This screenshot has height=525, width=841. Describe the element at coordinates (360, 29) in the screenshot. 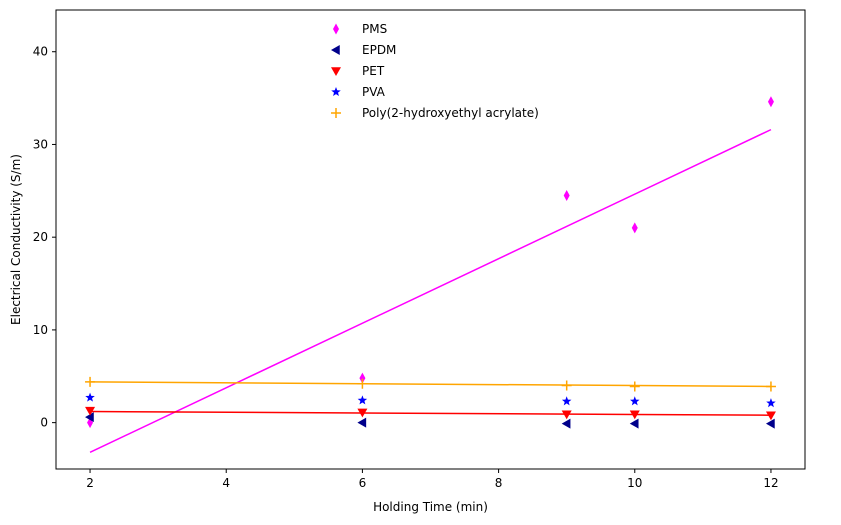

I see `legend-item: PMS` at that location.